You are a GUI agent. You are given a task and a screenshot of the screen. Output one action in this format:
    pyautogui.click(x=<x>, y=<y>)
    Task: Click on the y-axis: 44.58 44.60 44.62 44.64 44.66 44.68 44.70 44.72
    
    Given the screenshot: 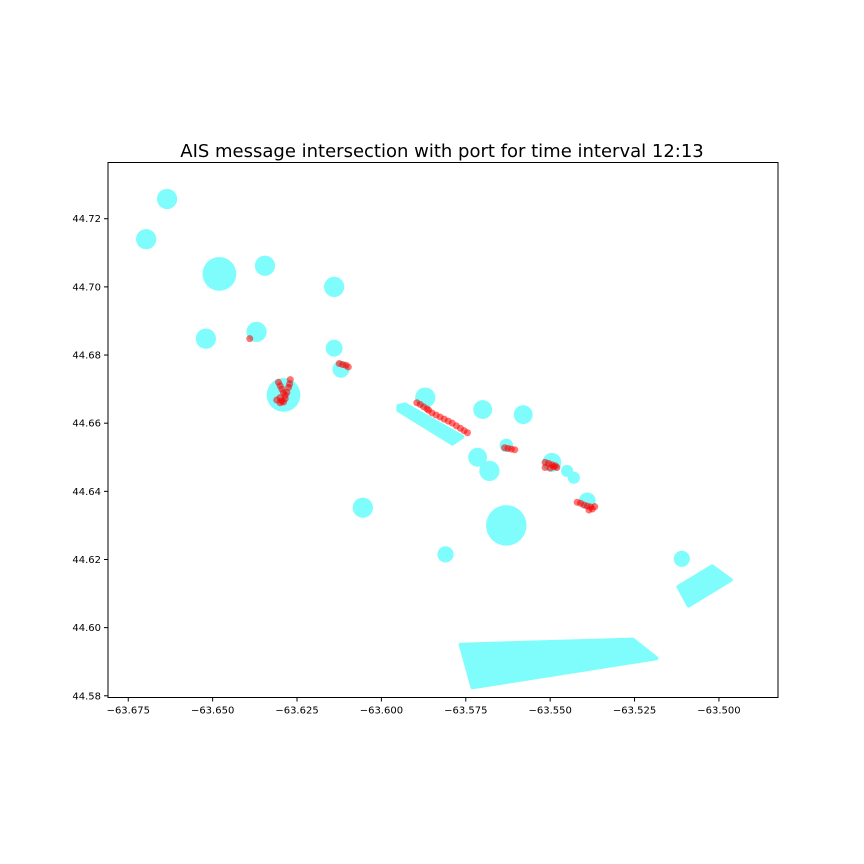 What is the action you would take?
    pyautogui.click(x=90, y=458)
    